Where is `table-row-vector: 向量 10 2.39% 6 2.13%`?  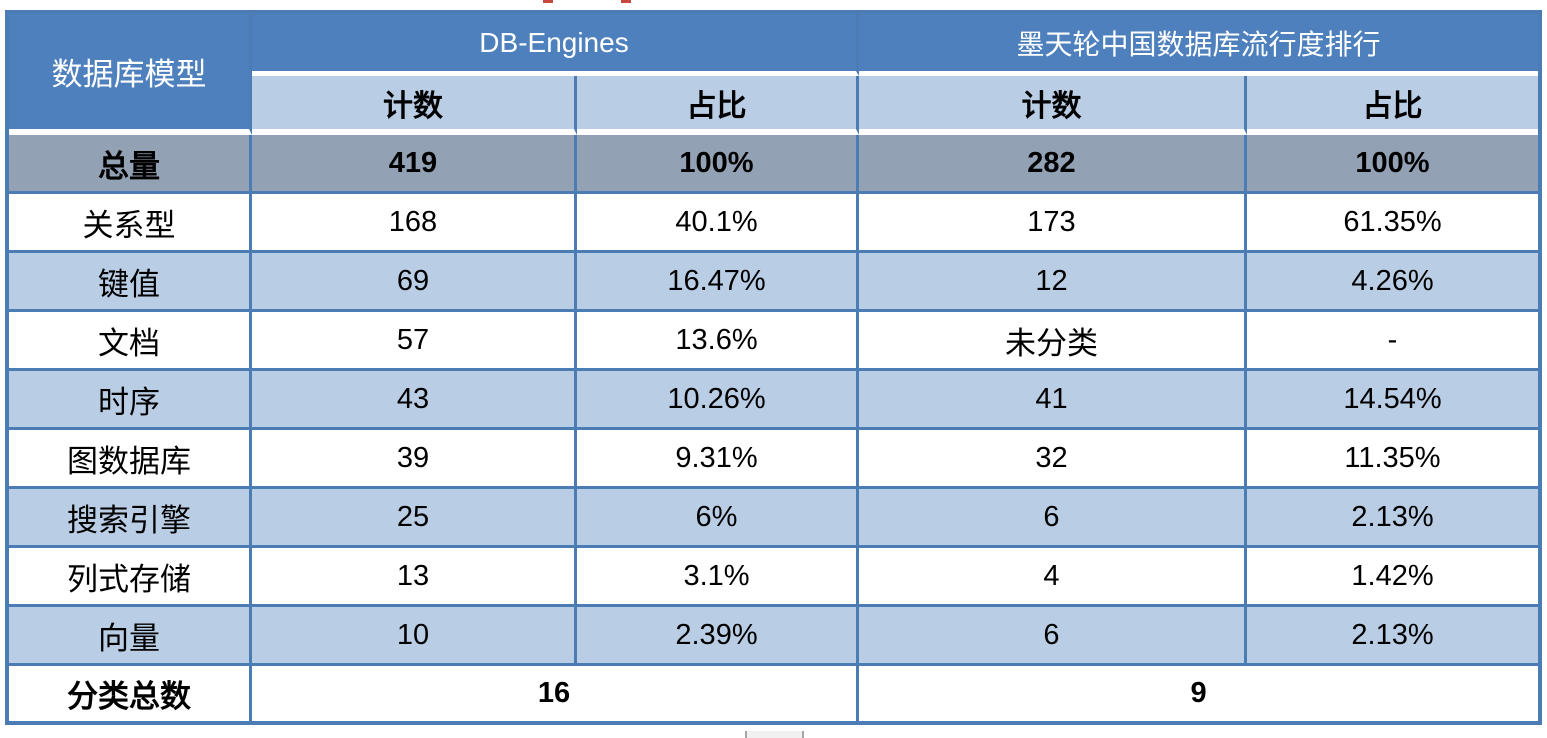
table-row-vector: 向量 10 2.39% 6 2.13% is located at coordinates (774, 636).